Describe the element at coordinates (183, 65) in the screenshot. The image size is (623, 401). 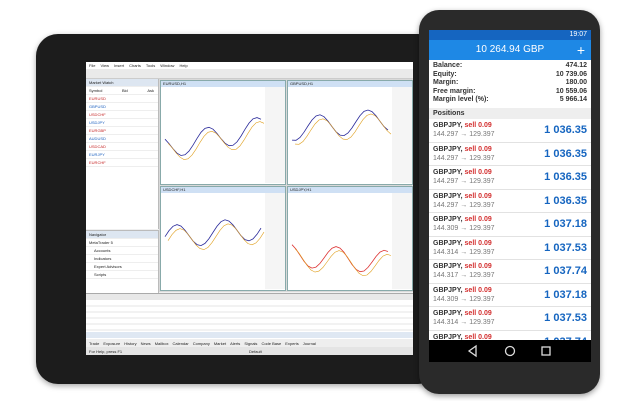
I see `menu-item: Help` at that location.